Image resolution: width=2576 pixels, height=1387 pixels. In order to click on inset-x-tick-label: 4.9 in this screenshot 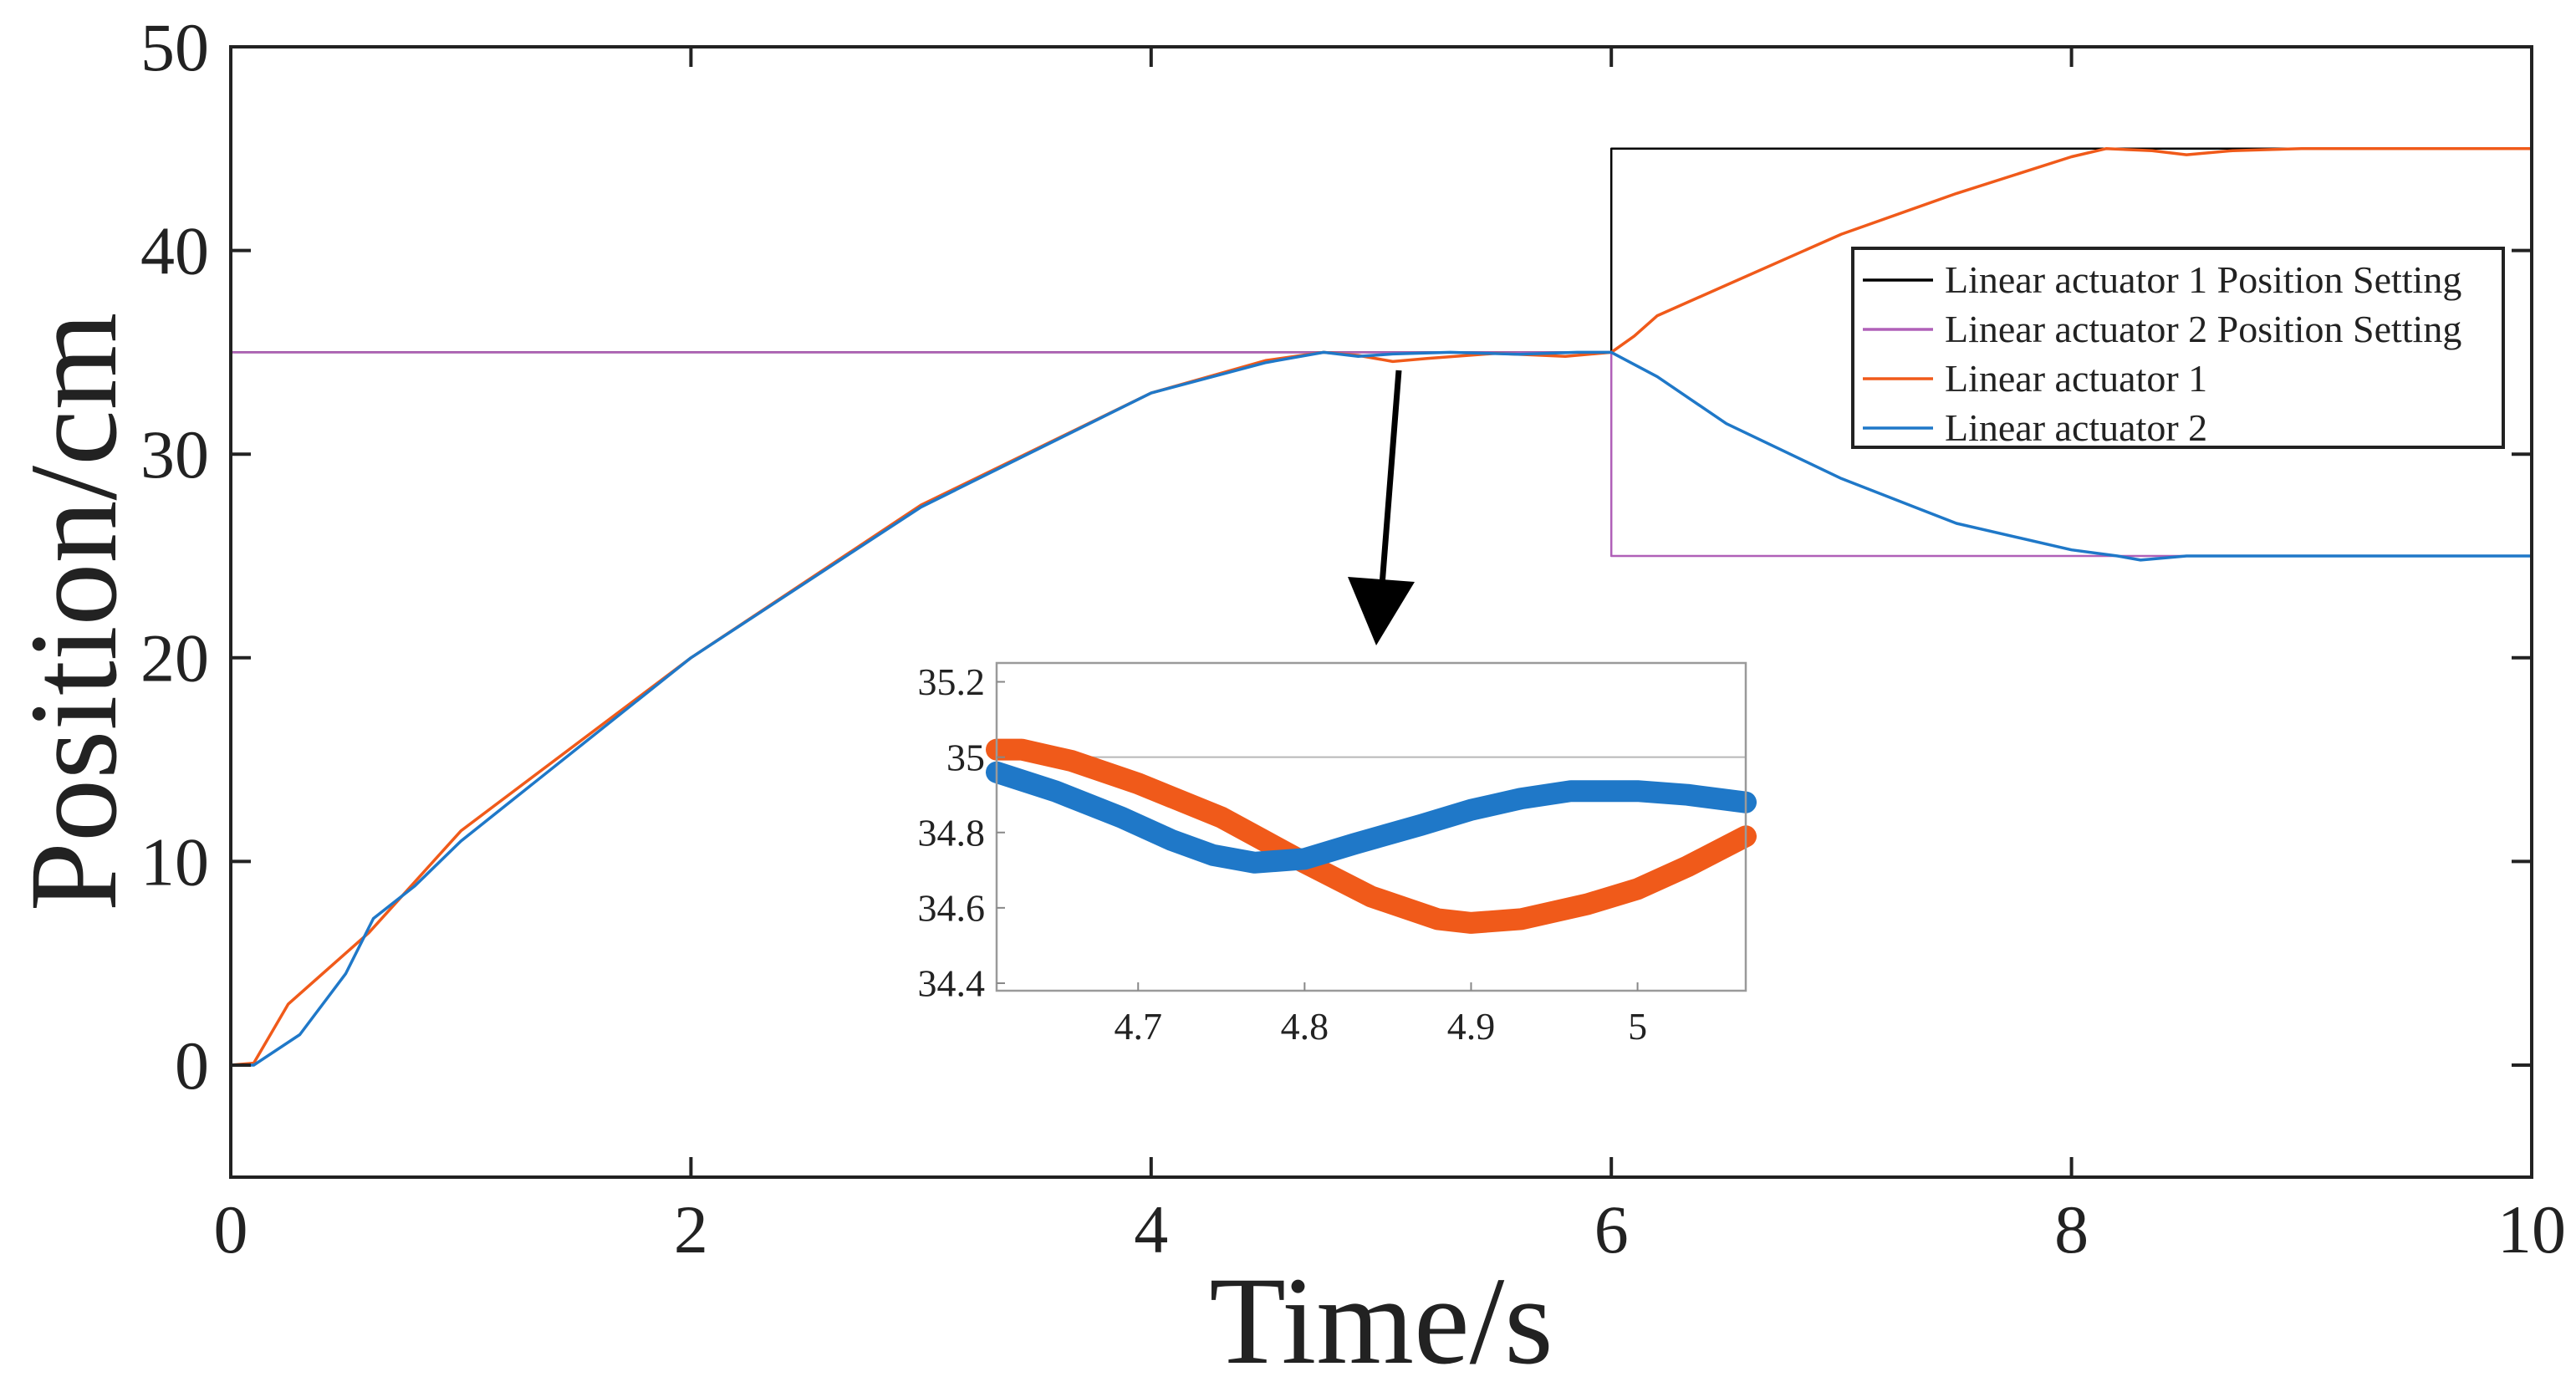, I will do `click(1472, 1026)`.